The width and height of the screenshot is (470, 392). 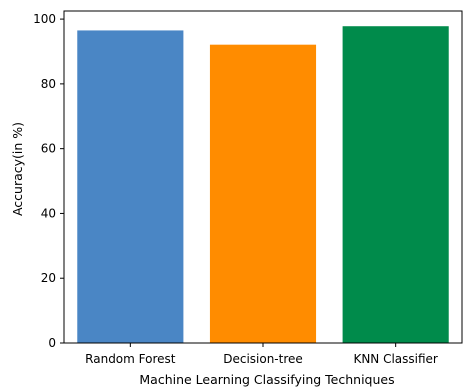 What do you see at coordinates (48, 149) in the screenshot?
I see `y-tick-label: 60` at bounding box center [48, 149].